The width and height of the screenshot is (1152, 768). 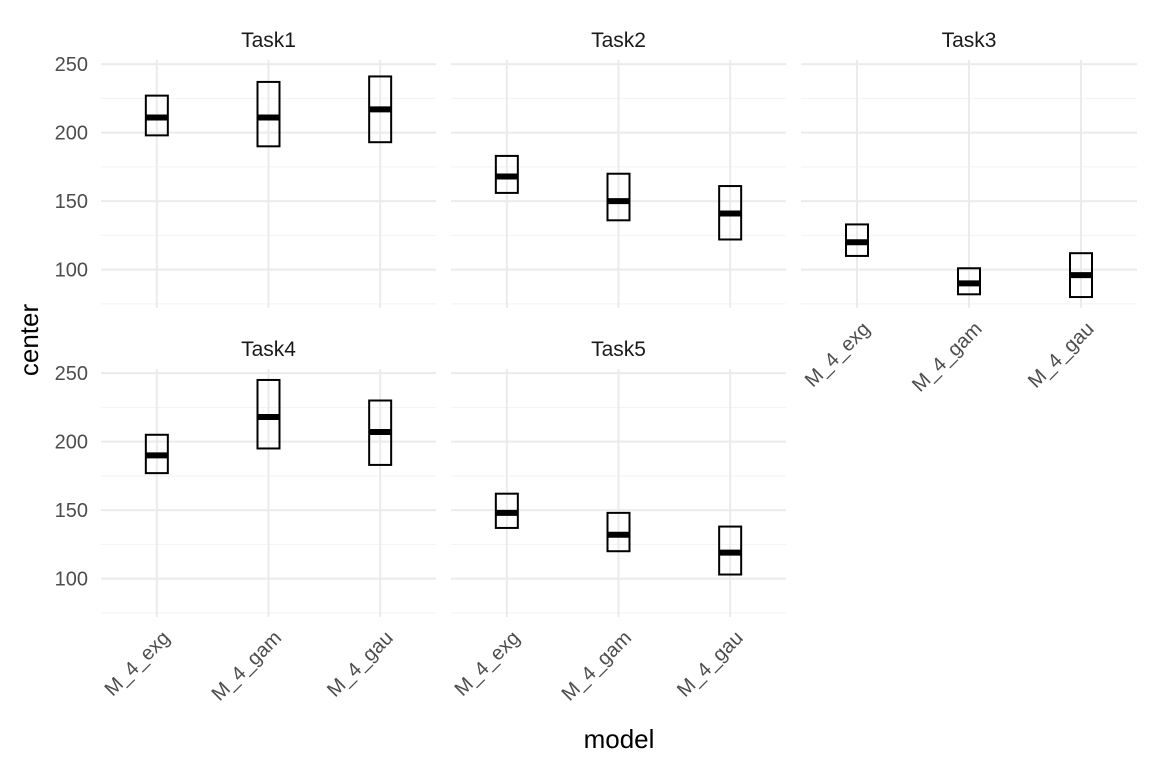 What do you see at coordinates (618, 521) in the screenshot?
I see `panel-task5: Task5 M_4_exg M_4_gam M_4_gau` at bounding box center [618, 521].